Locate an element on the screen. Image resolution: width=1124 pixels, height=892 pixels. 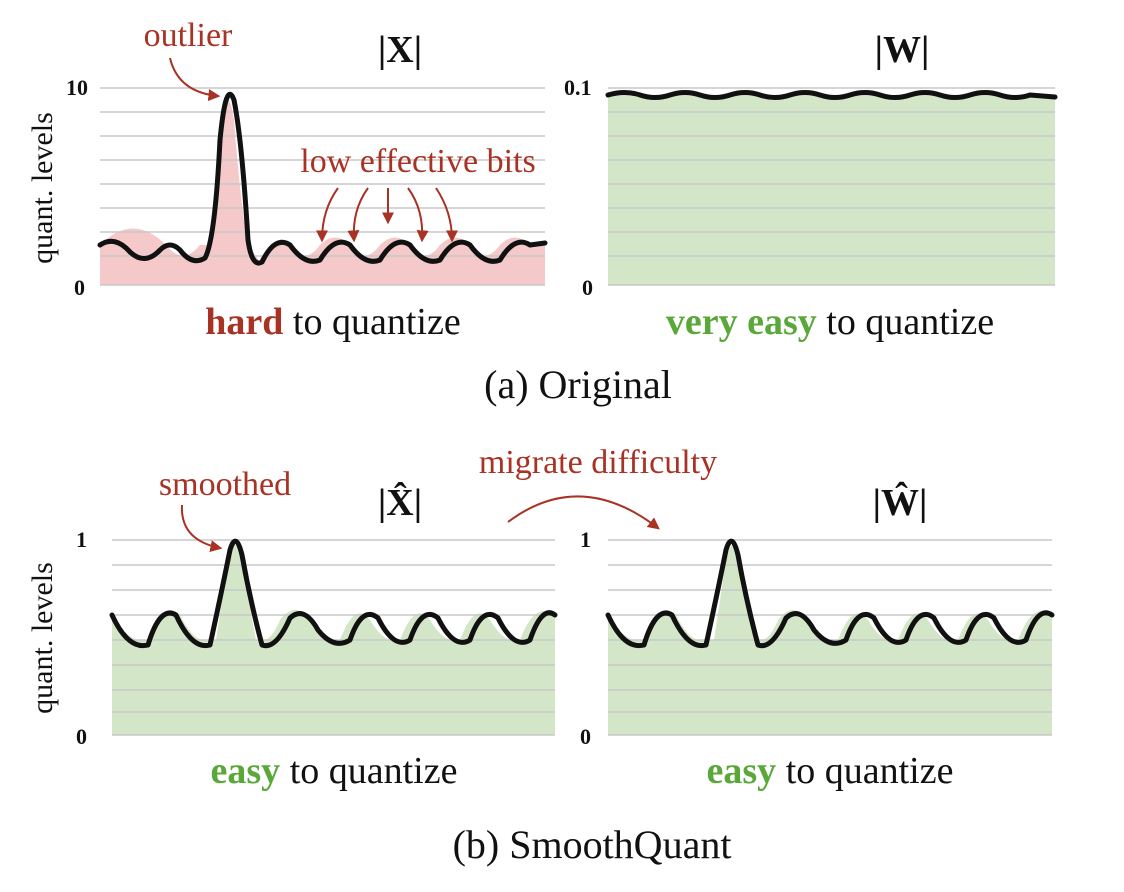
panel-b-right-fill is located at coordinates (830, 640).